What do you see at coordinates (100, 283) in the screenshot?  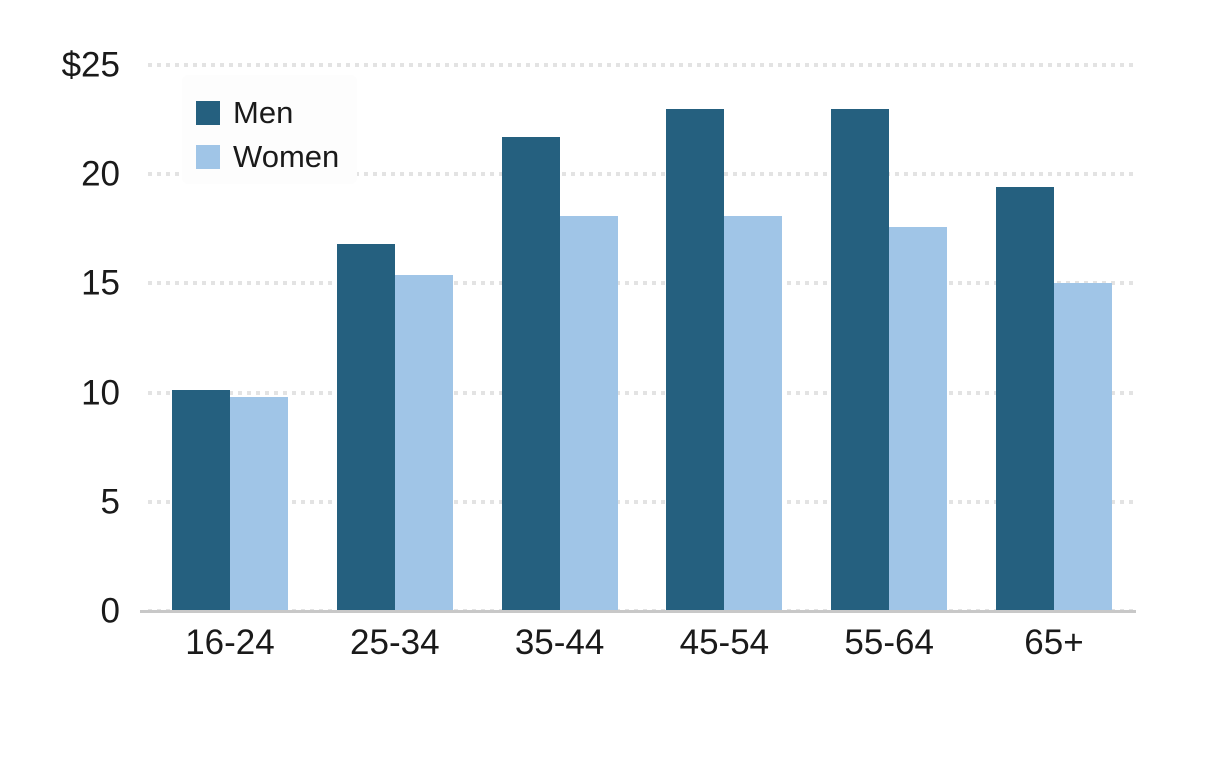 I see `y-tick-label-15: 15` at bounding box center [100, 283].